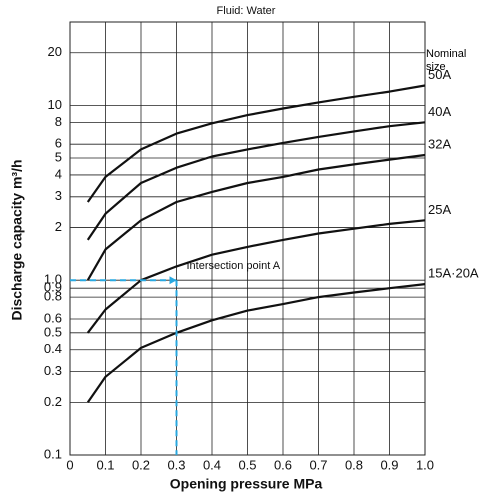 This screenshot has width=492, height=492. Describe the element at coordinates (439, 209) in the screenshot. I see `series-label: 25A` at that location.